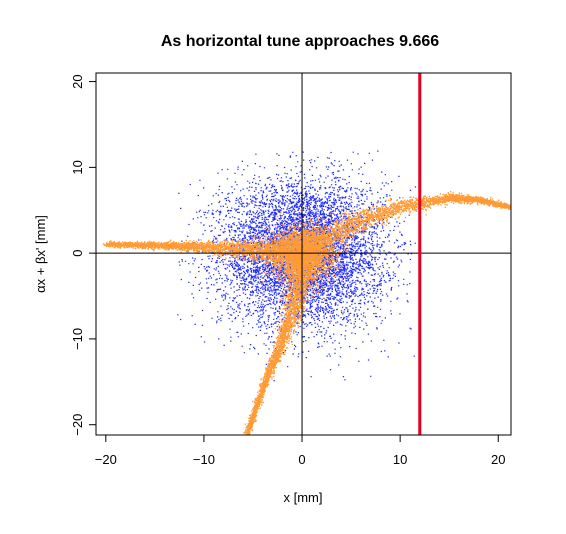  I want to click on x-tick-label: 10, so click(400, 459).